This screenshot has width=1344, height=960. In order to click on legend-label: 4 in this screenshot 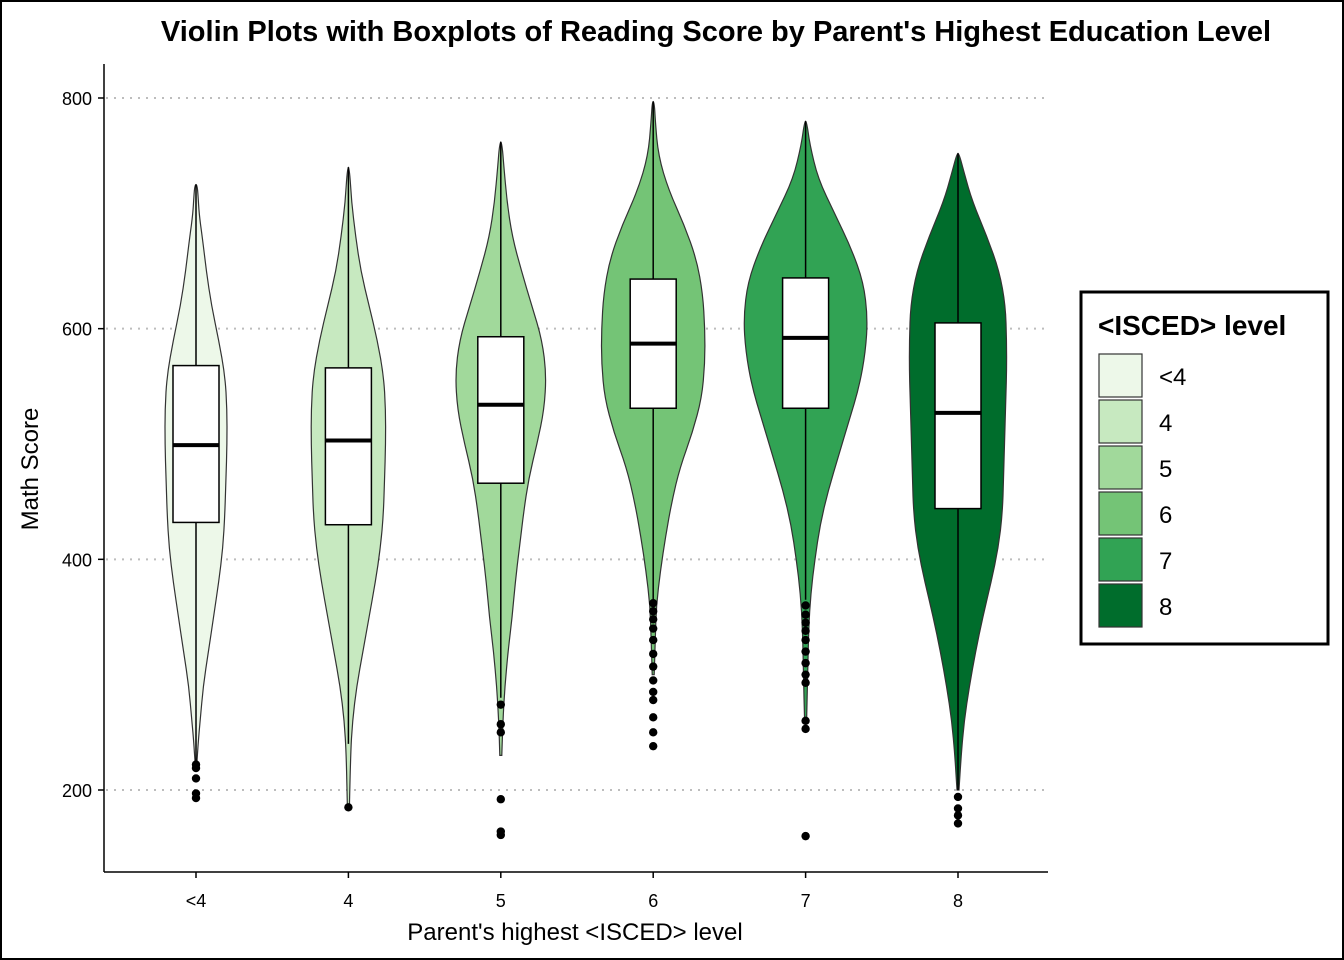, I will do `click(1165, 423)`.